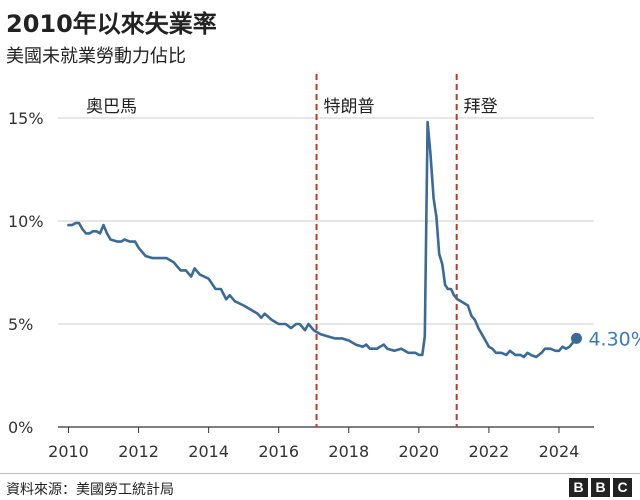 This screenshot has width=640, height=500. I want to click on y-tick-label: 0%, so click(20, 427).